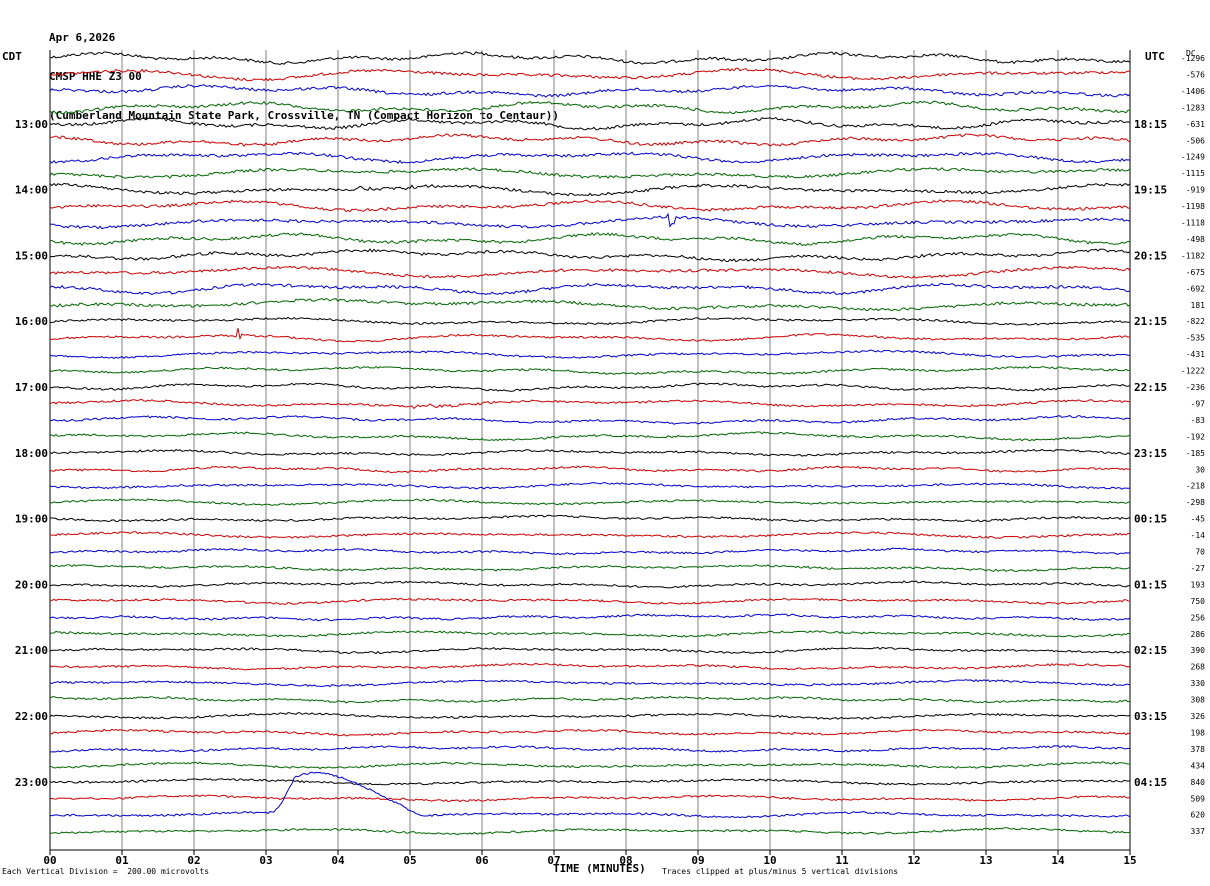 The width and height of the screenshot is (1210, 886). Describe the element at coordinates (1200, 469) in the screenshot. I see `dc-offset-label: 30` at that location.